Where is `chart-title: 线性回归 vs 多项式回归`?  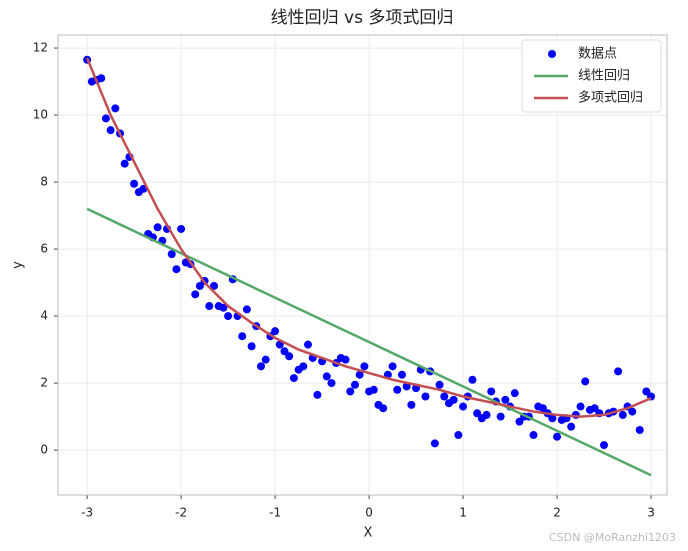 chart-title: 线性回归 vs 多项式回归 is located at coordinates (362, 18).